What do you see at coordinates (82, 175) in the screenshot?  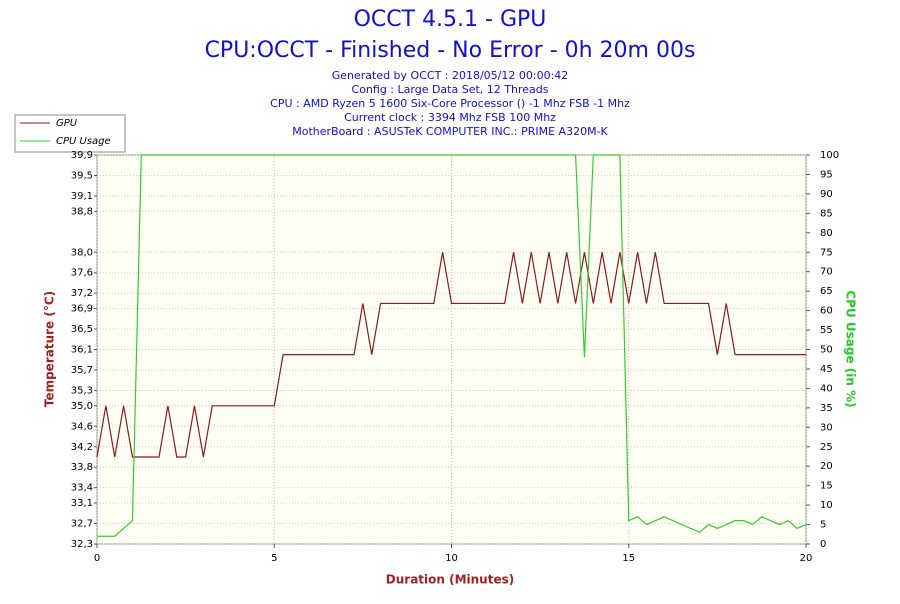 I see `y-tick-label: 39,5` at bounding box center [82, 175].